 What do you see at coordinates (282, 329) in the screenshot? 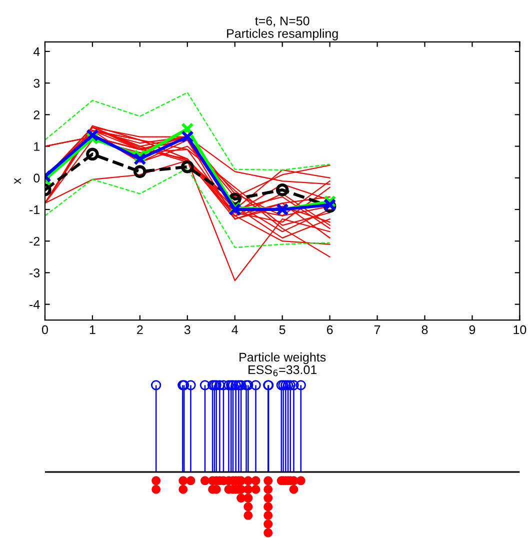
I see `x-tick-label: 5` at bounding box center [282, 329].